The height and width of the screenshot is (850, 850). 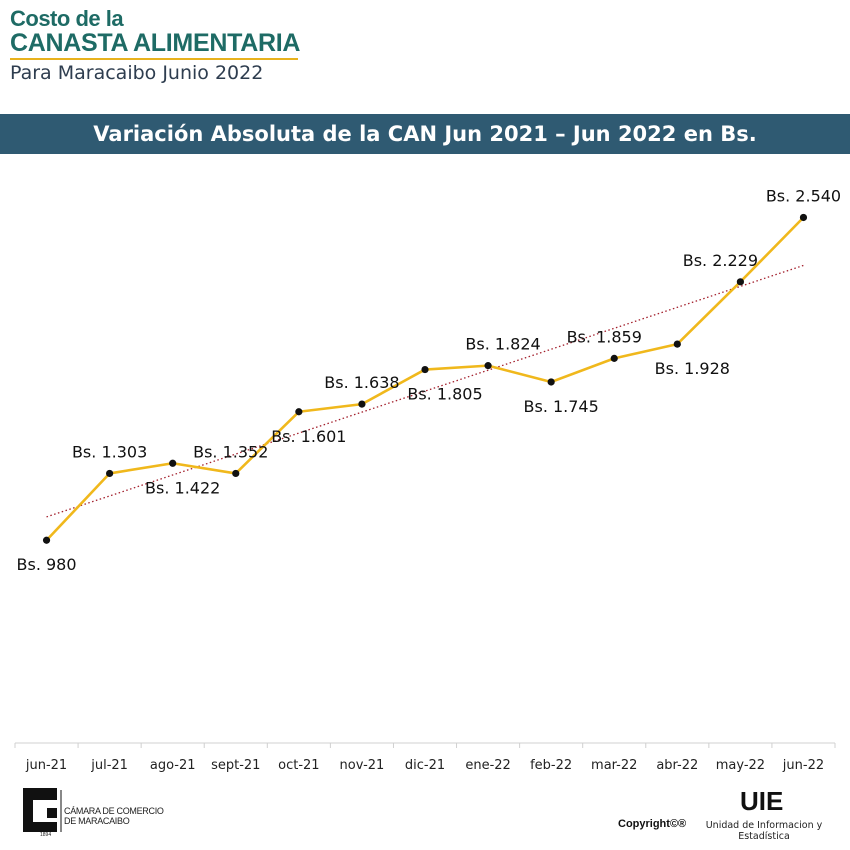 I want to click on x-tick-label: dic-21, so click(x=425, y=765).